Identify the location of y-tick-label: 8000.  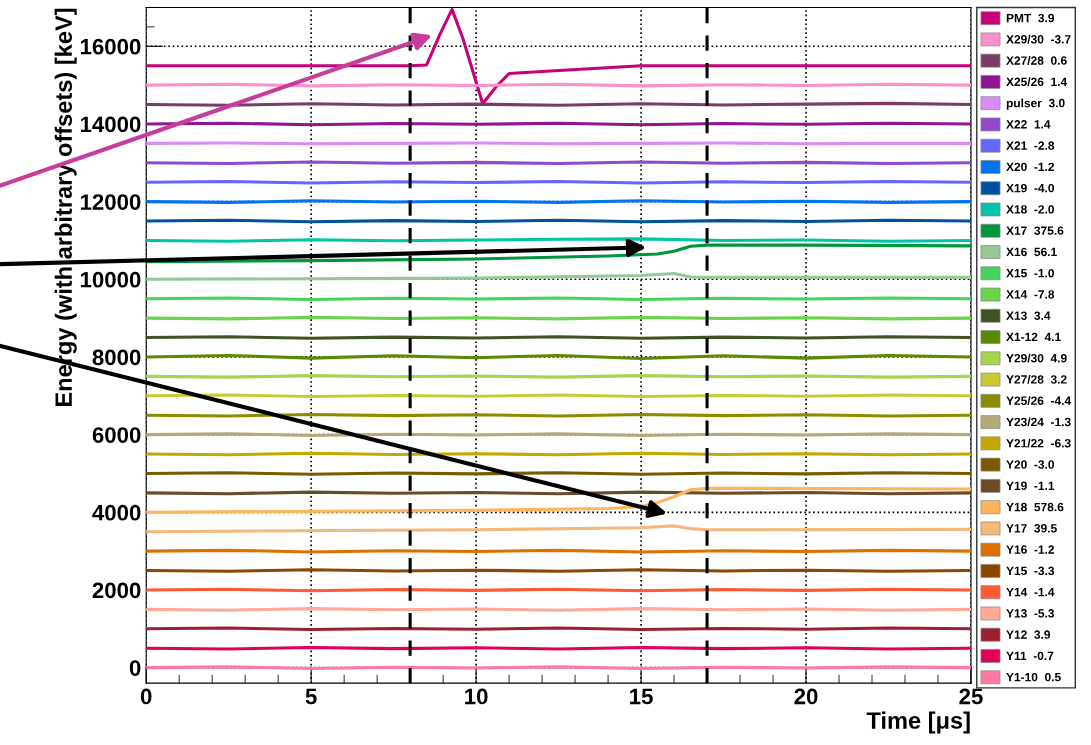
(116, 357).